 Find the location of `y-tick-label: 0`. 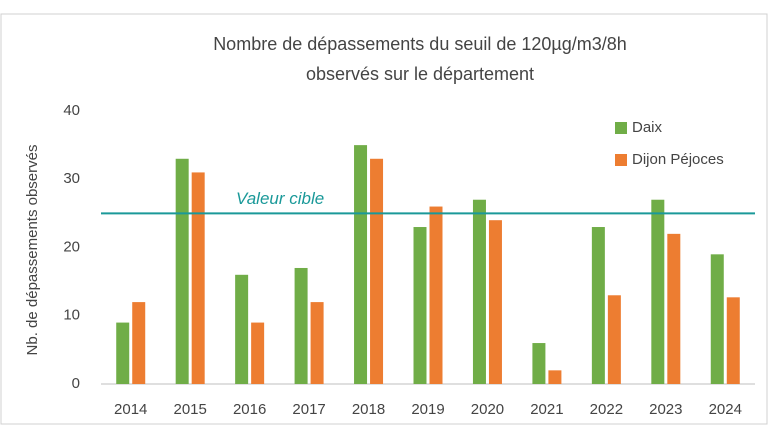

y-tick-label: 0 is located at coordinates (76, 383).